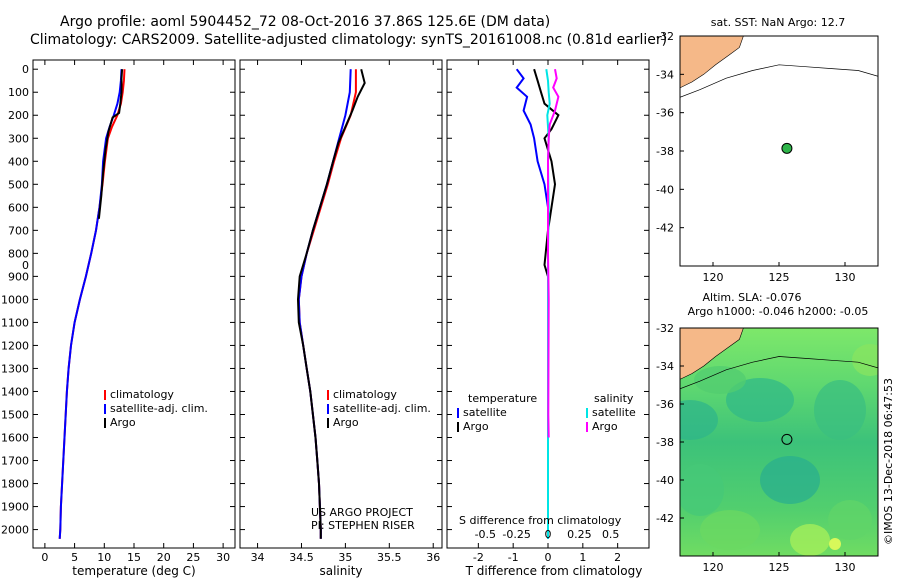  I want to click on ytick-label: 1600, so click(15, 438).